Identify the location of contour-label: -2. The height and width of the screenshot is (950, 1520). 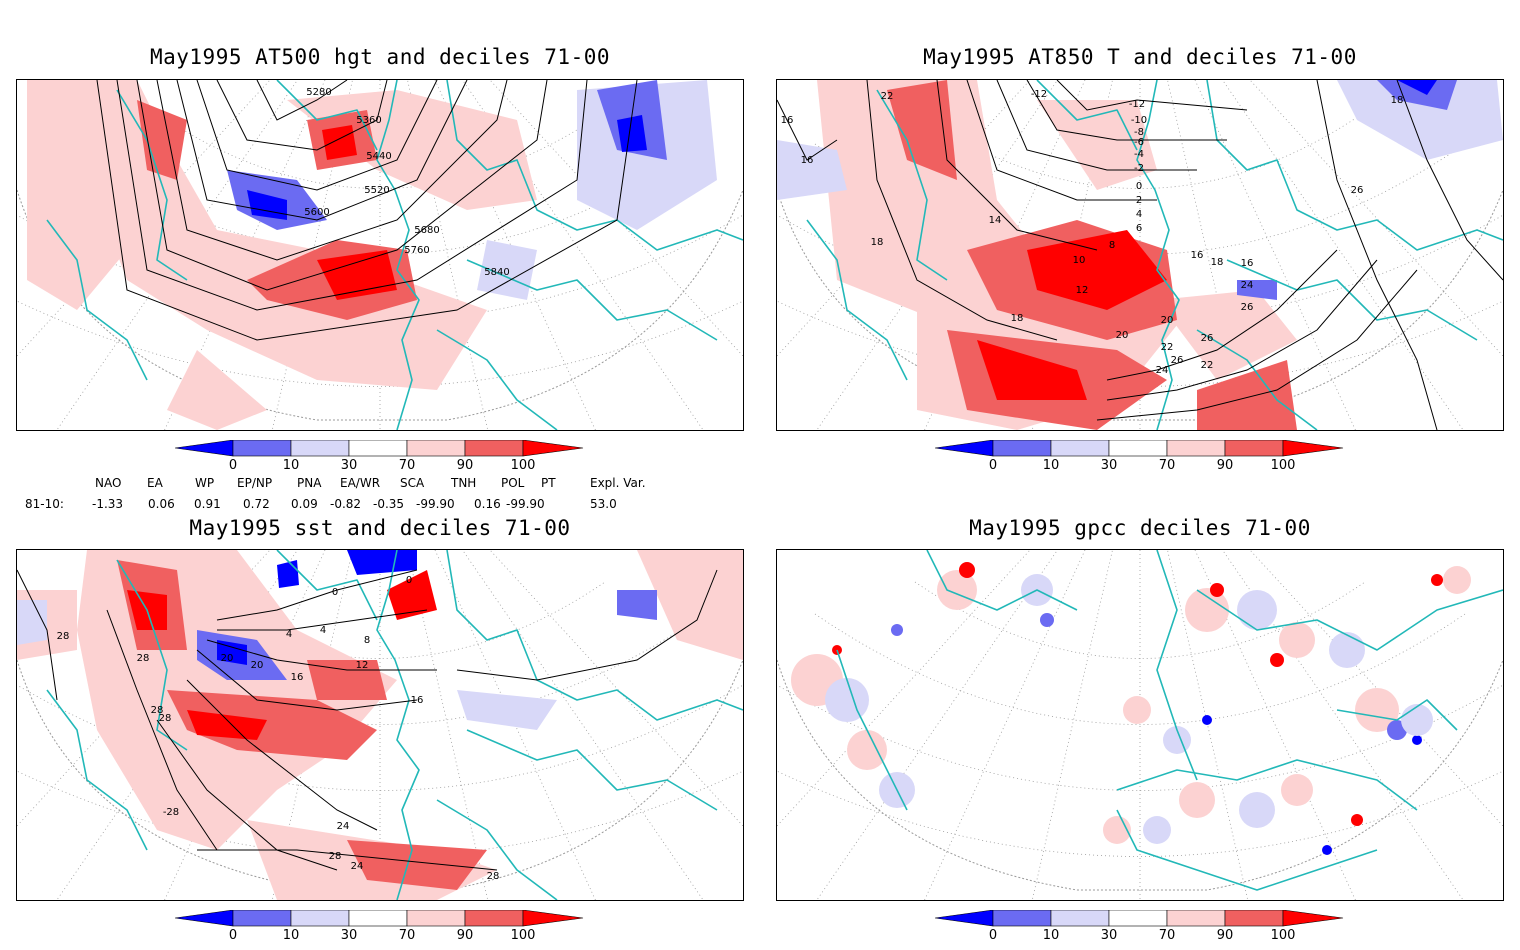
(1139, 168).